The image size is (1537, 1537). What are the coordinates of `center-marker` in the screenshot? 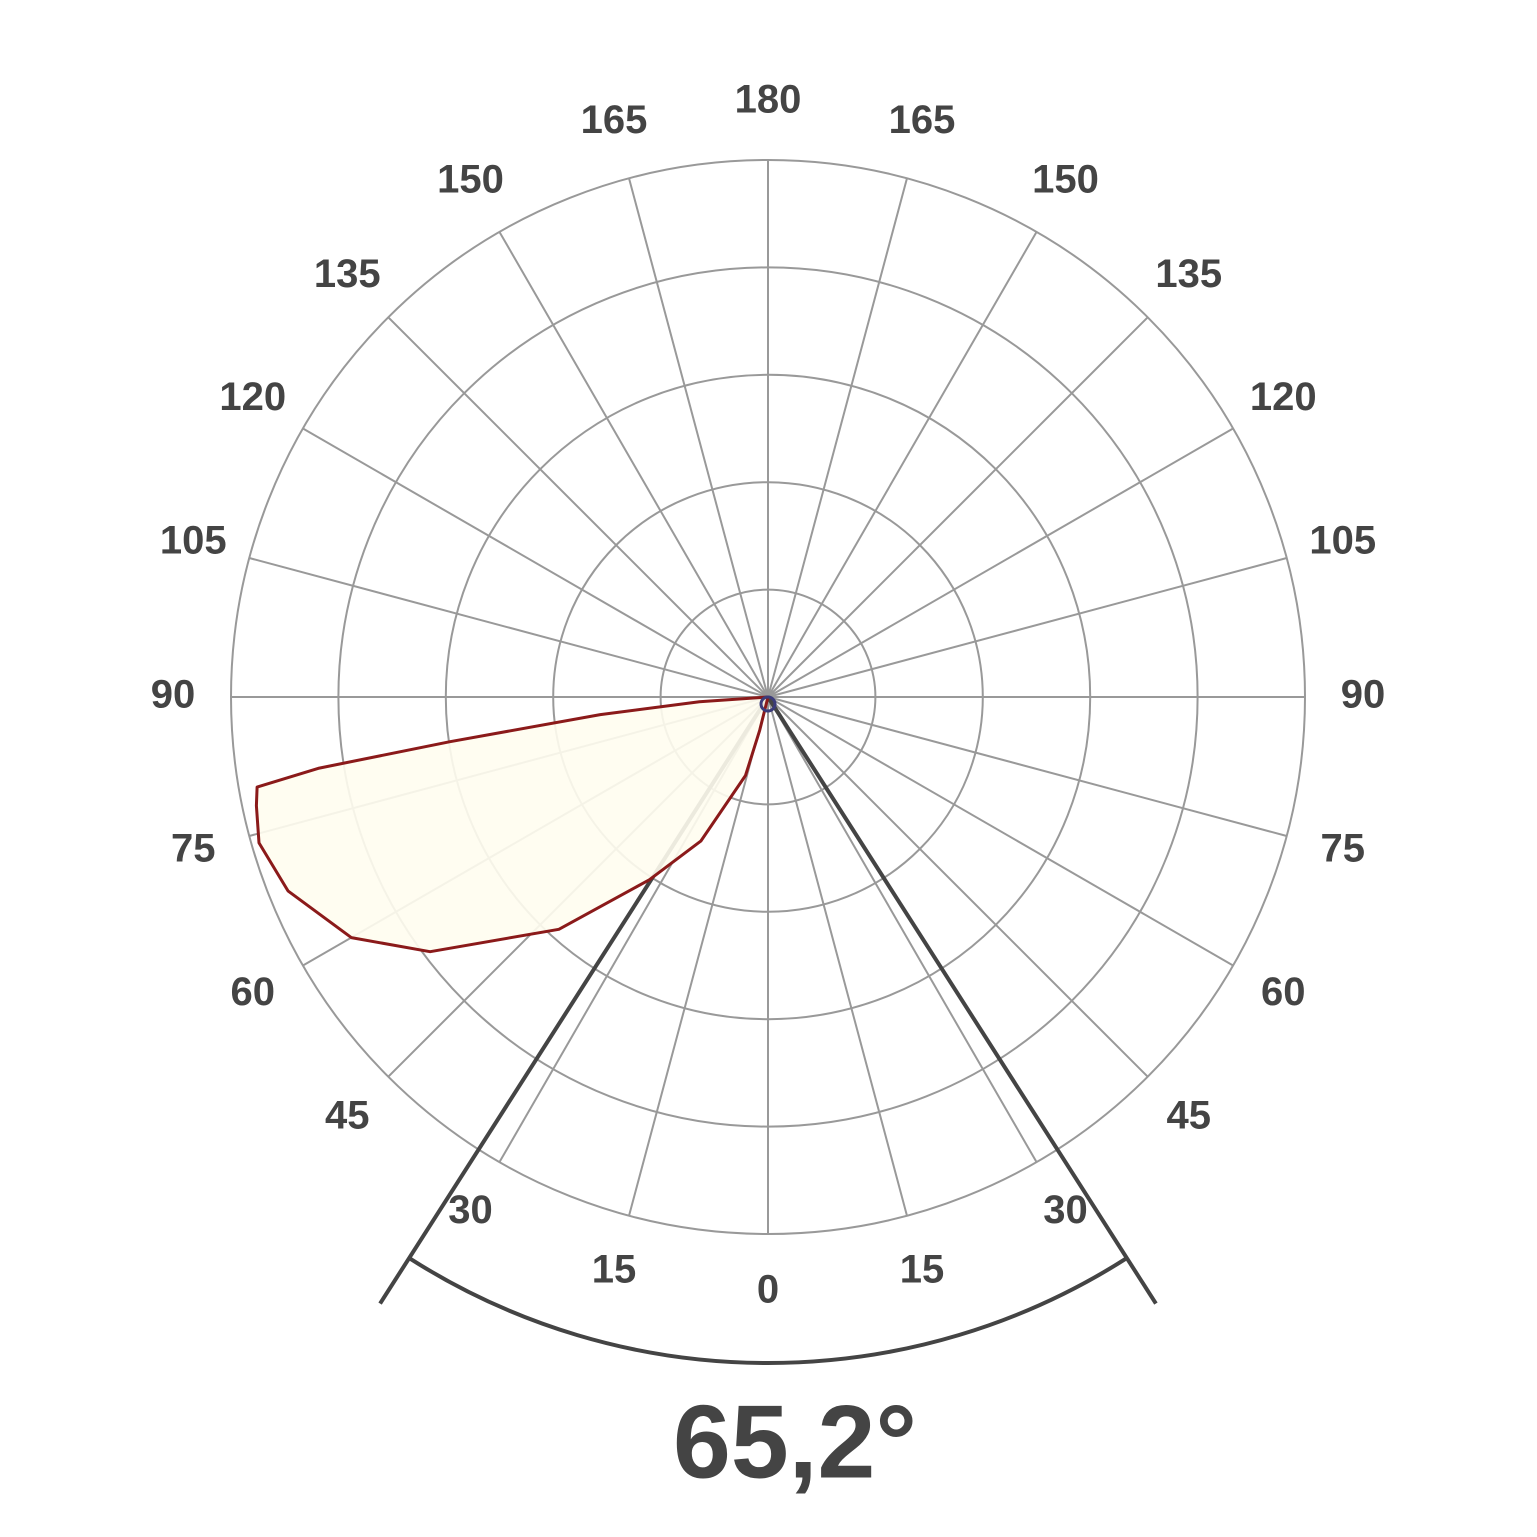 It's located at (768, 704).